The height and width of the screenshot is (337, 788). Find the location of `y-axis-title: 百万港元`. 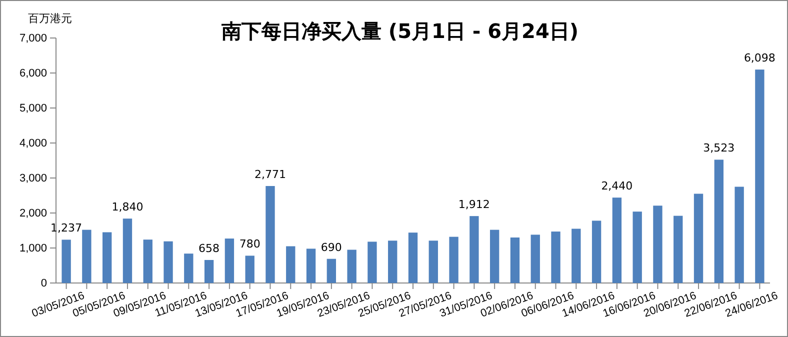

y-axis-title: 百万港元 is located at coordinates (50, 18).